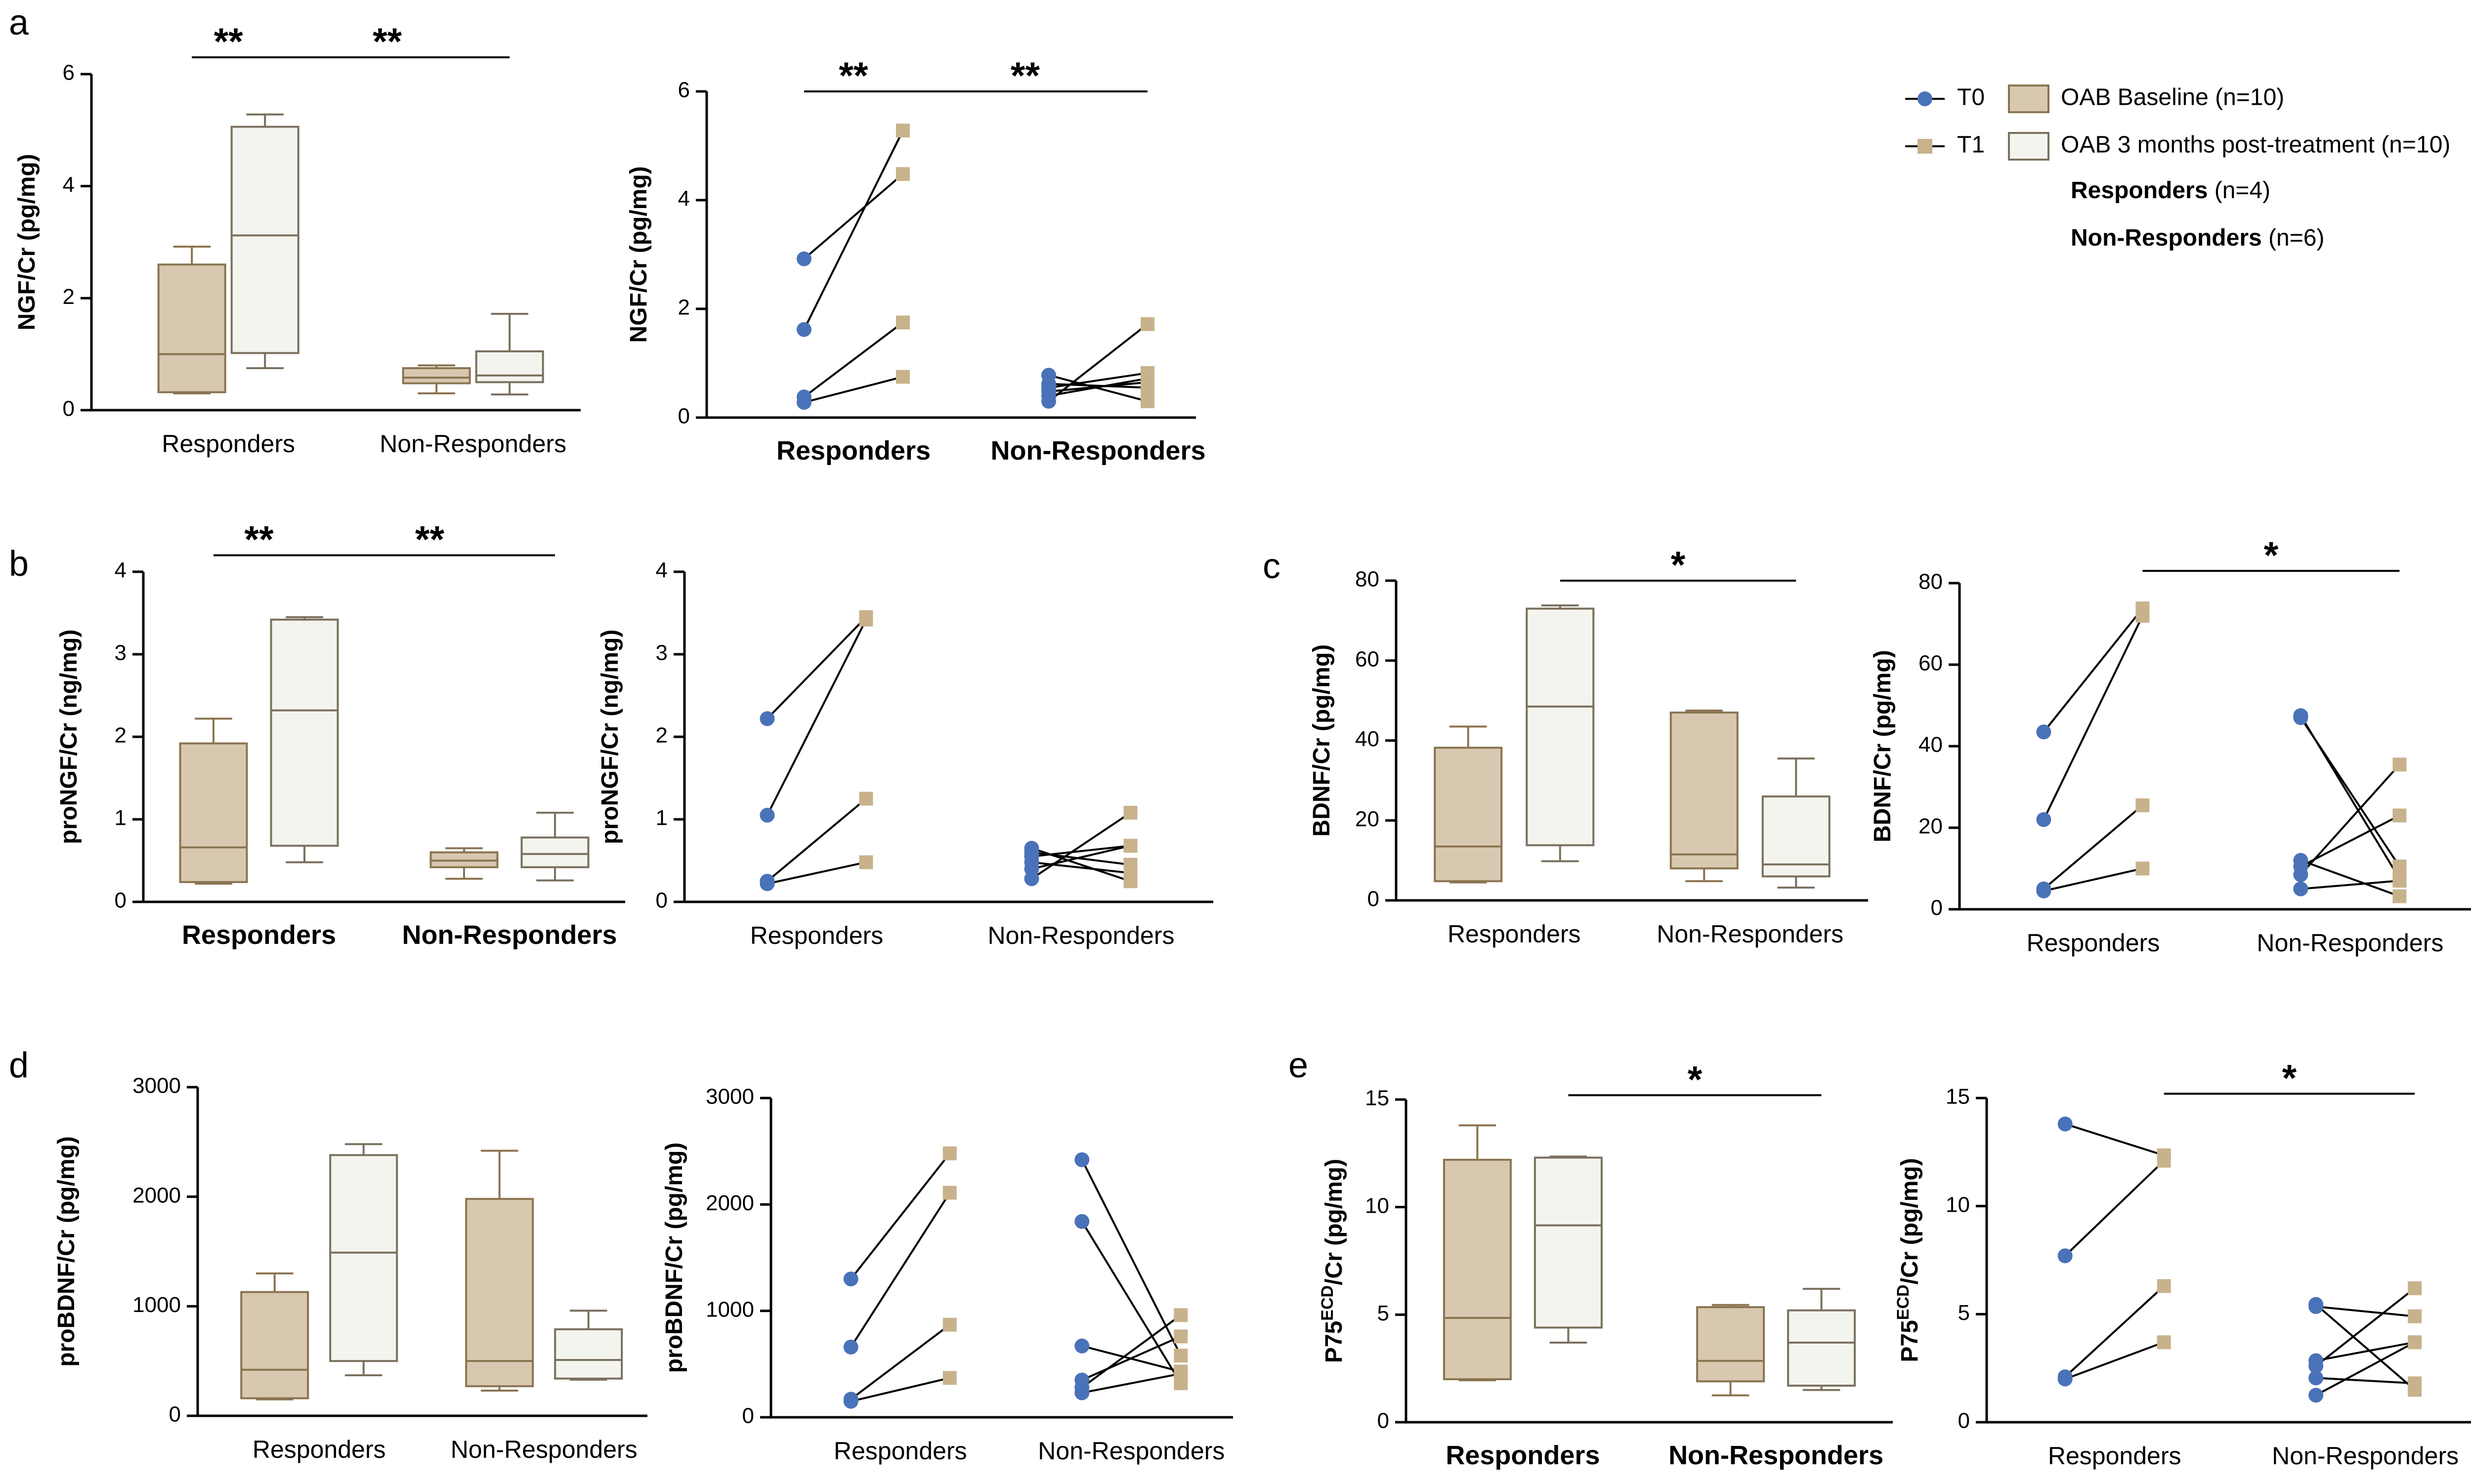 This screenshot has width=2471, height=1484. I want to click on y-axis-label-part: P75, so click(1910, 1341).